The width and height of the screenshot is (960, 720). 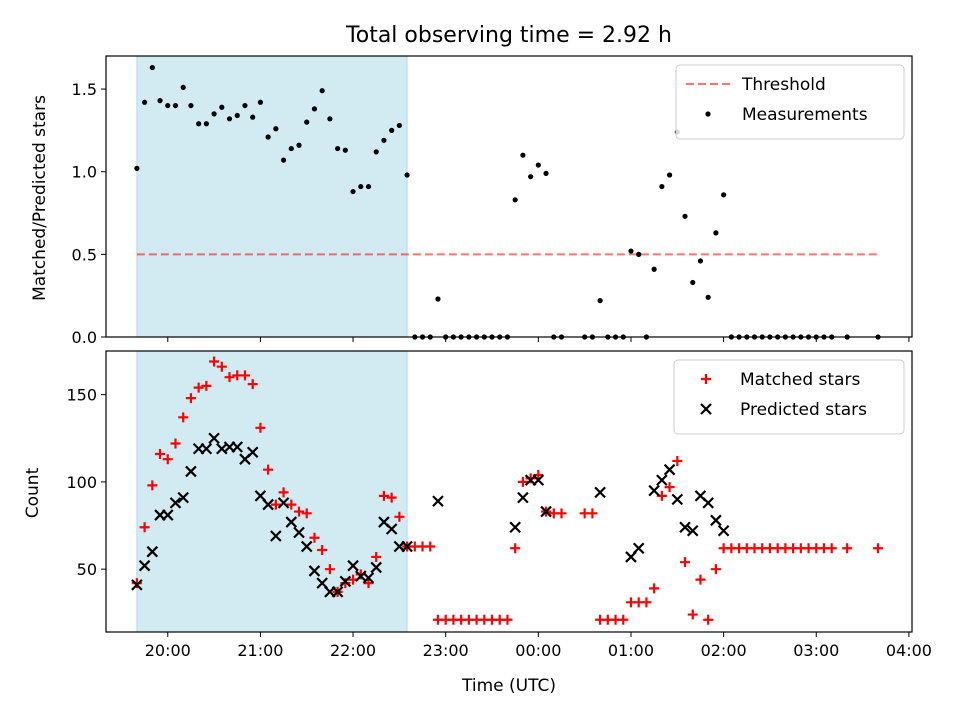 What do you see at coordinates (800, 380) in the screenshot?
I see `legend-label: Matched stars` at bounding box center [800, 380].